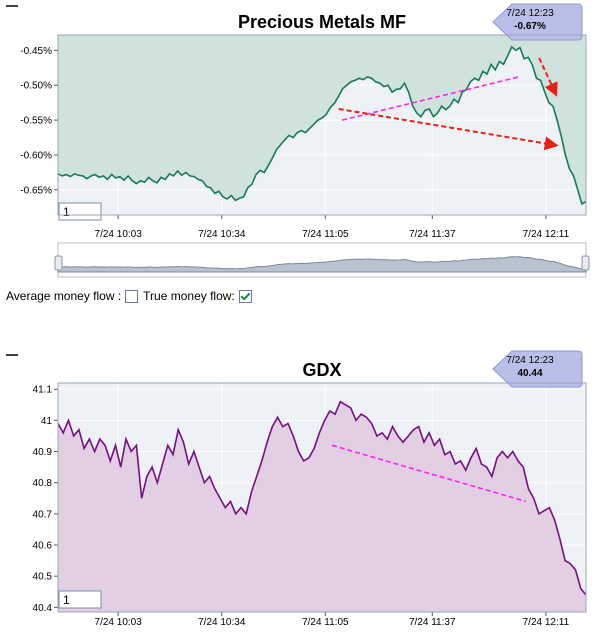 This screenshot has height=635, width=604. Describe the element at coordinates (546, 622) in the screenshot. I see `gdx-x-tick-label: 7/24 12:11` at that location.